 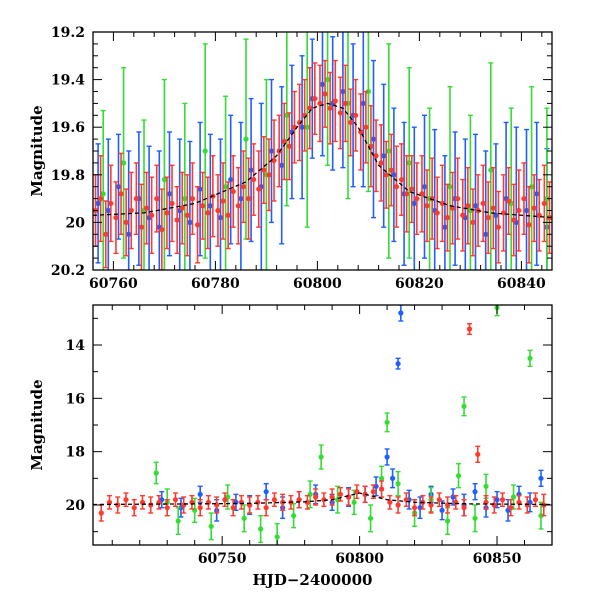 What do you see at coordinates (419, 284) in the screenshot?
I see `x-tick-label: 60820` at bounding box center [419, 284].